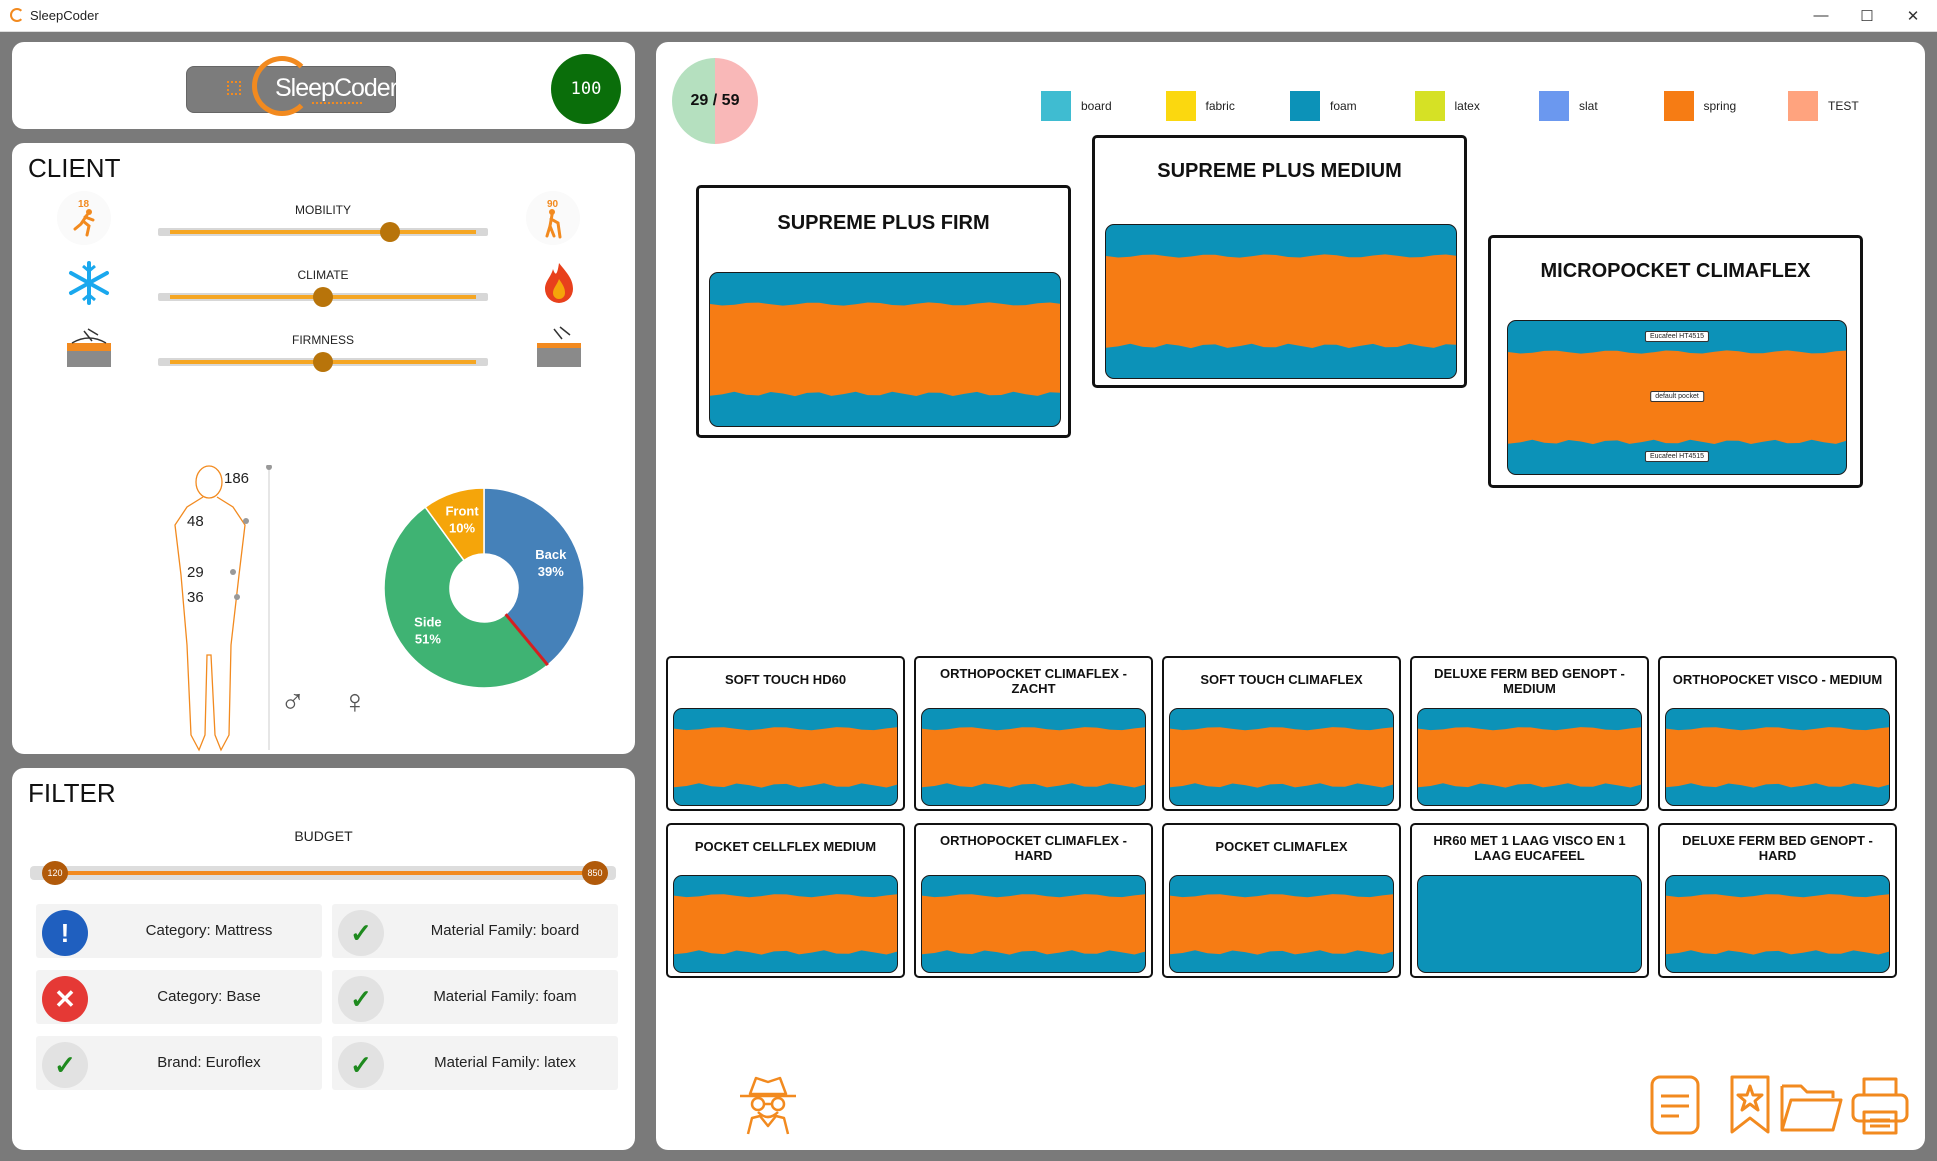 Image resolution: width=1937 pixels, height=1161 pixels. I want to click on mattress-card: SUPREME PLUS FIRM, so click(883, 311).